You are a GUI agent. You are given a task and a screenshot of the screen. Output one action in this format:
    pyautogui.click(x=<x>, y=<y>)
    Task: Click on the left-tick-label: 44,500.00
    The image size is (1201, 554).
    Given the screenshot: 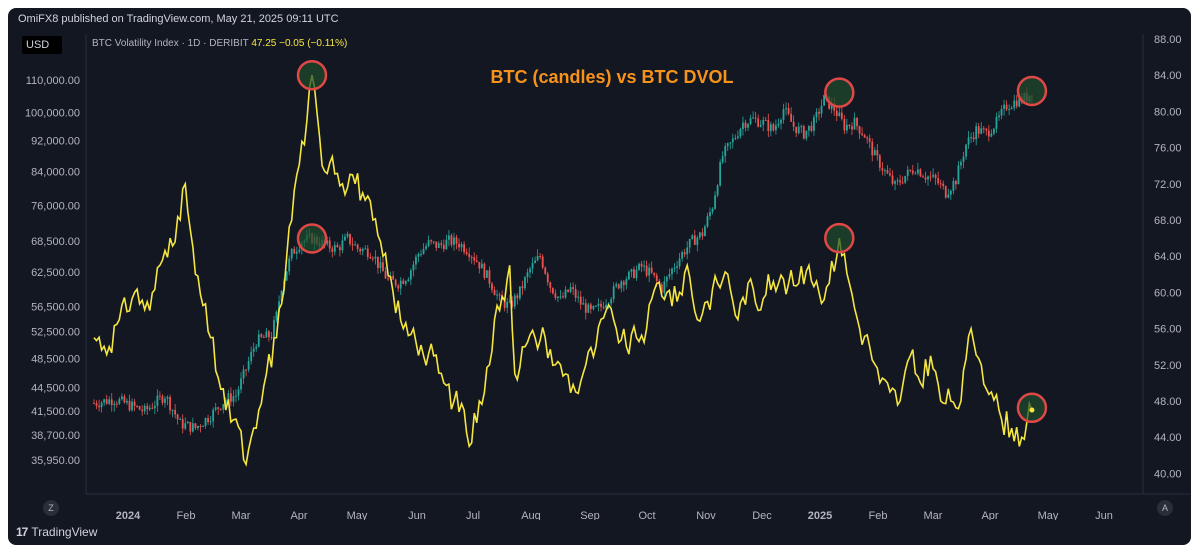 What is the action you would take?
    pyautogui.click(x=55, y=389)
    